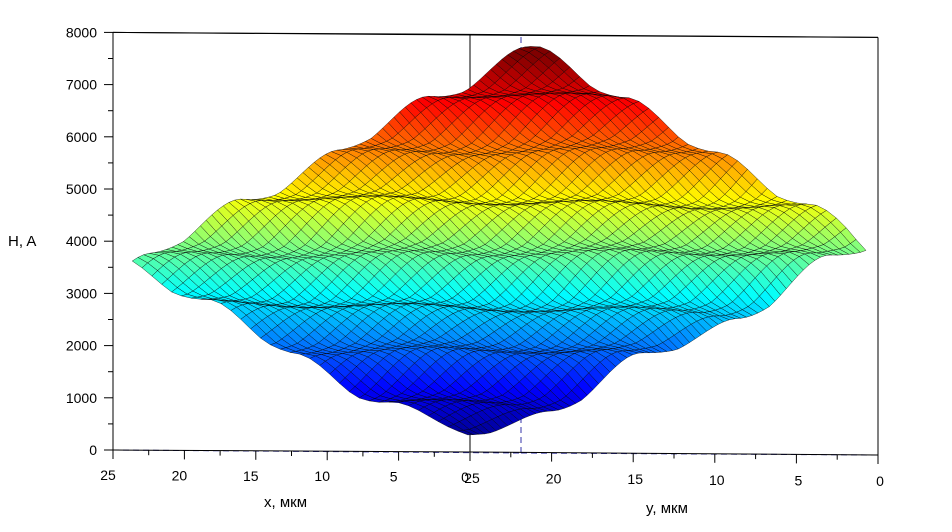 The image size is (952, 532). What do you see at coordinates (180, 475) in the screenshot?
I see `x-tick-label: 20` at bounding box center [180, 475].